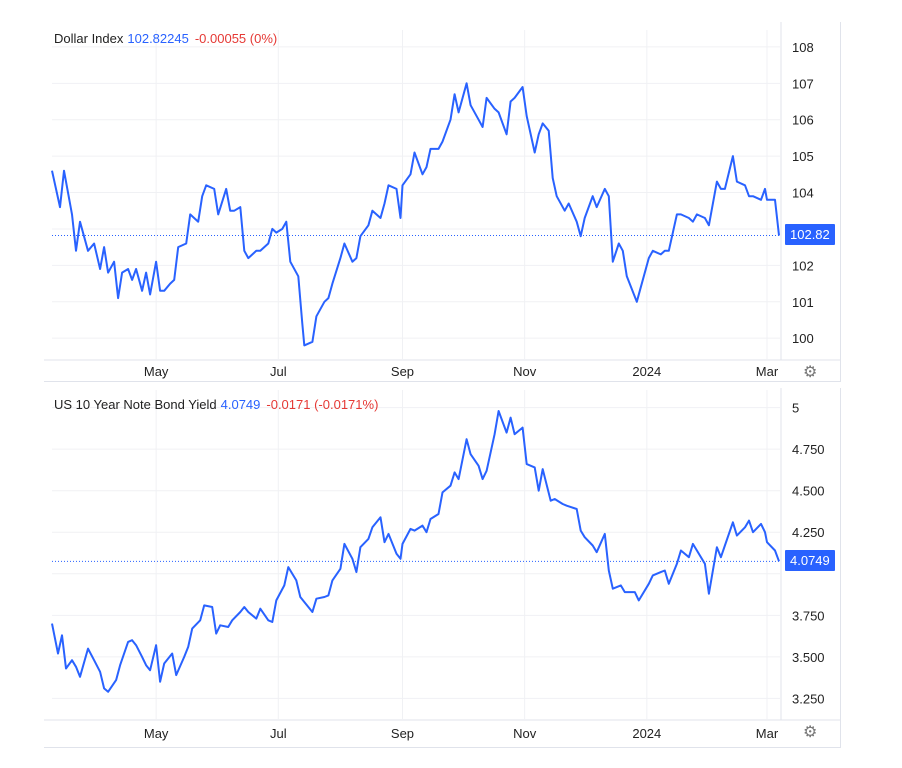 Image resolution: width=902 pixels, height=768 pixels. I want to click on y-tick-label: 106, so click(803, 120).